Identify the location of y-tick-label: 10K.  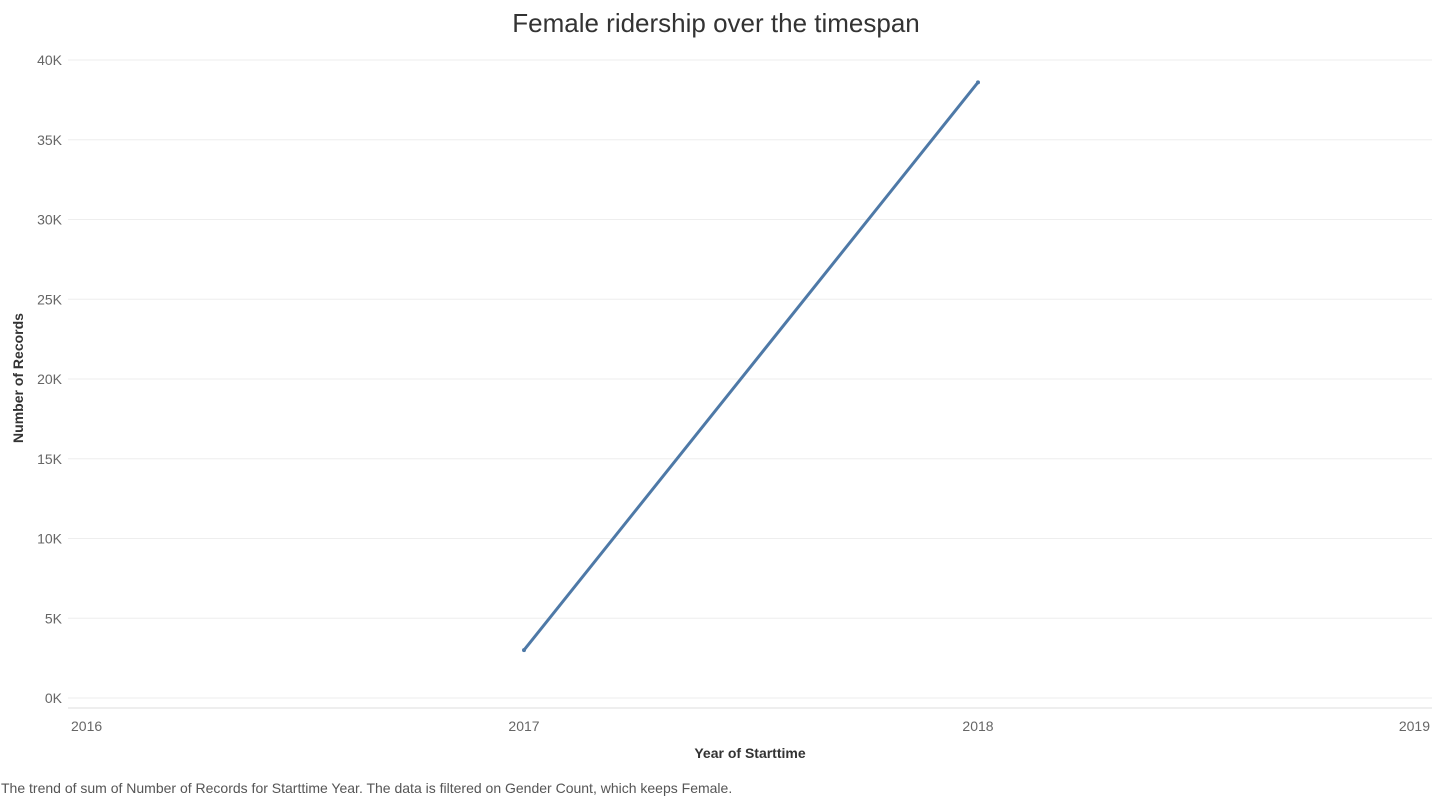
(50, 539).